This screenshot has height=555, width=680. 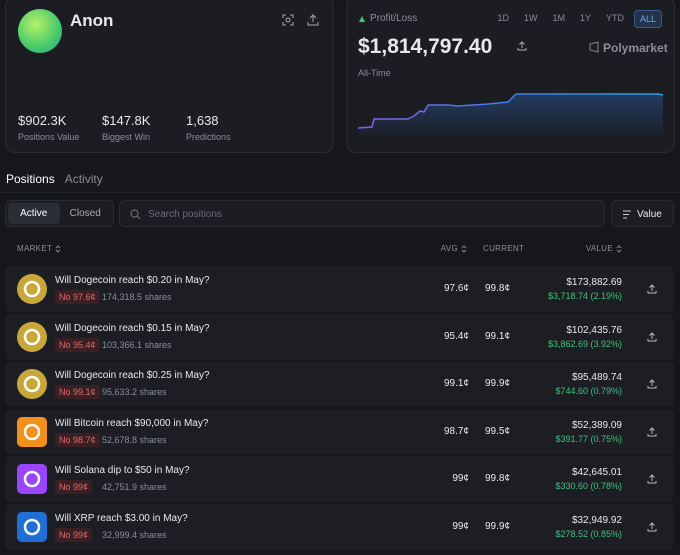 I want to click on outcome-badge: No 99.1¢, so click(x=77, y=392).